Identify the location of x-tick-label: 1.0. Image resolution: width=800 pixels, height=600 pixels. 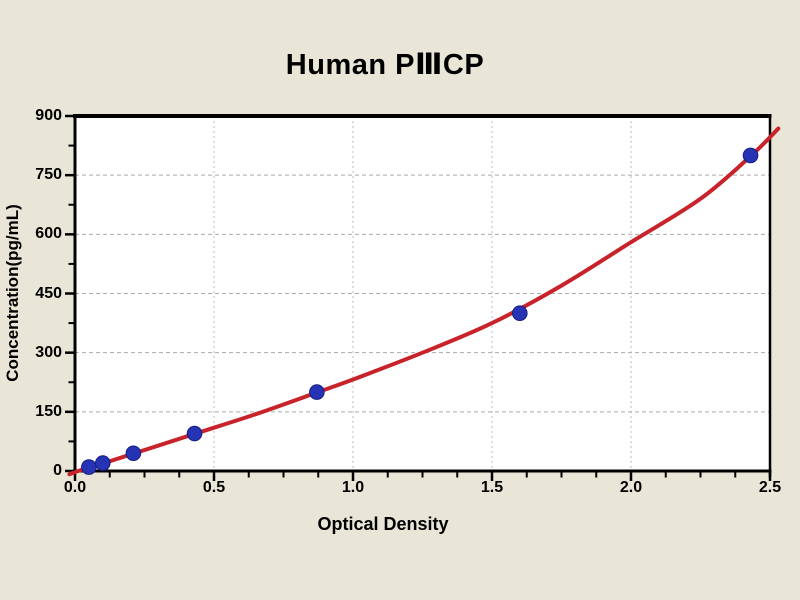
(353, 487).